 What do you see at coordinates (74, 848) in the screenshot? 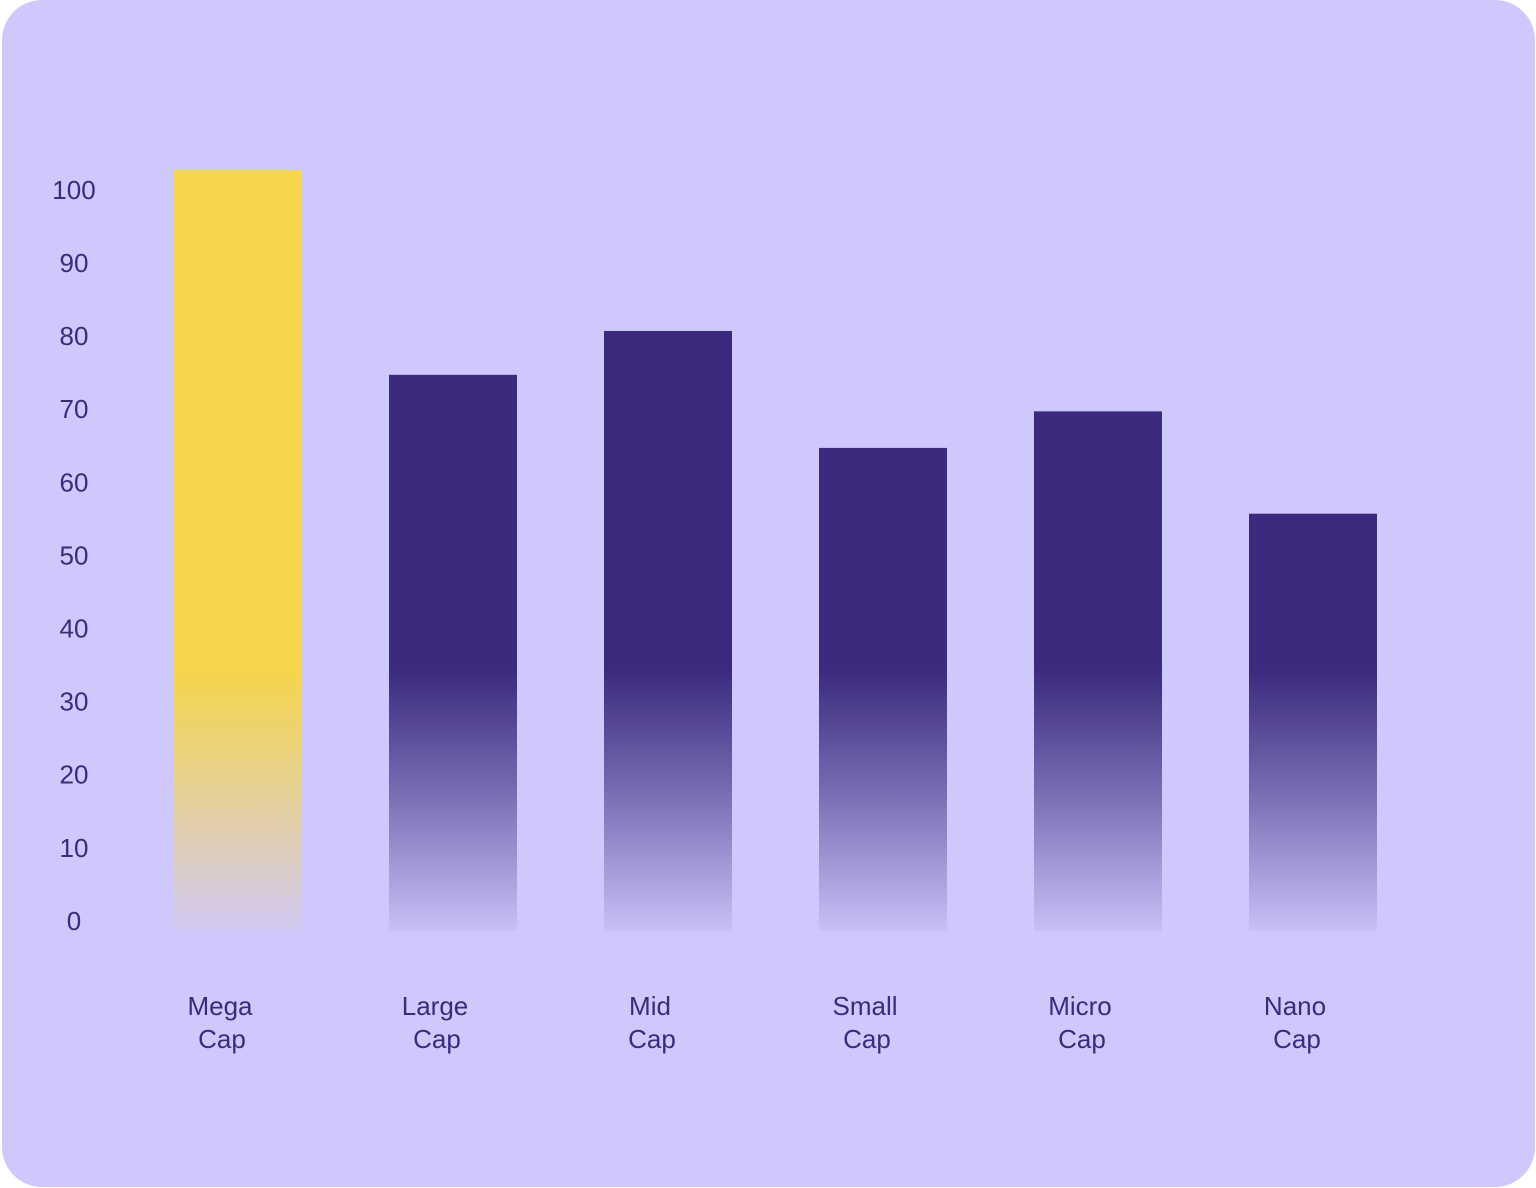
I see `y-tick-label: 10` at bounding box center [74, 848].